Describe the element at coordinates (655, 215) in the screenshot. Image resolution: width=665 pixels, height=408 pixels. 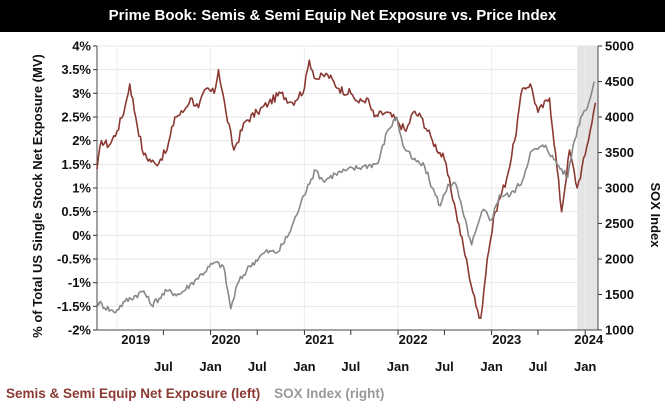
I see `y-axis-right-title: SOX Index` at that location.